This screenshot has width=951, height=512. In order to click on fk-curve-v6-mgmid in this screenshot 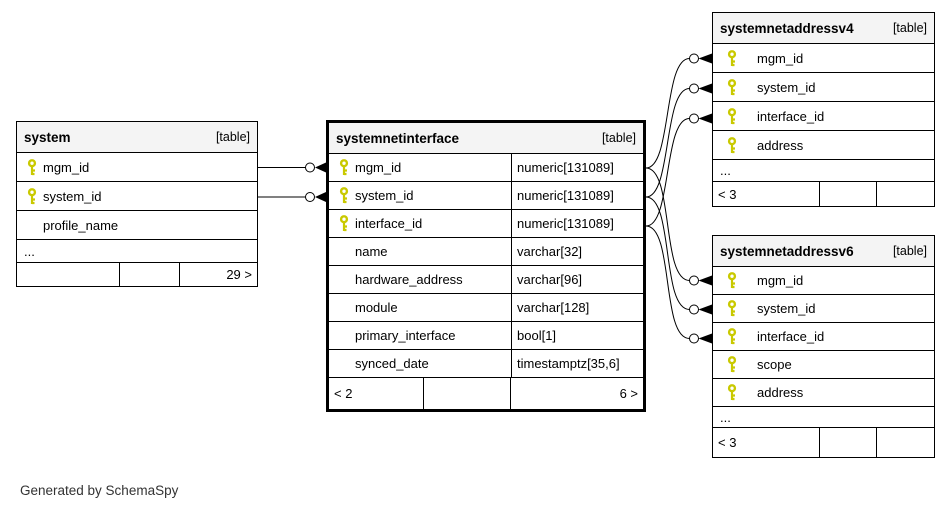, I will do `click(667, 224)`.